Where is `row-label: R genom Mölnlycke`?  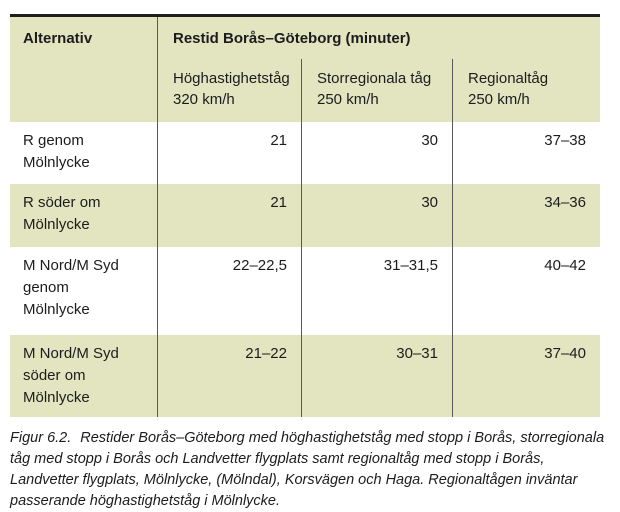 row-label: R genom Mölnlycke is located at coordinates (84, 153).